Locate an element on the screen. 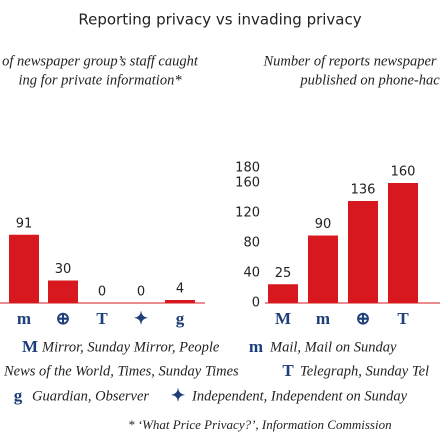 The height and width of the screenshot is (440, 440). legend-icon: M is located at coordinates (30, 346).